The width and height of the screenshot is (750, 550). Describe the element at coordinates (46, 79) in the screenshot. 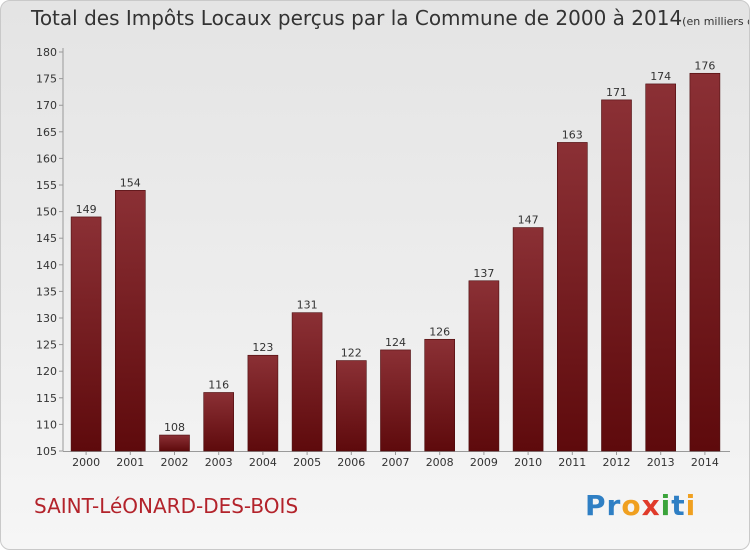

I see `y-tick-label: 175` at that location.